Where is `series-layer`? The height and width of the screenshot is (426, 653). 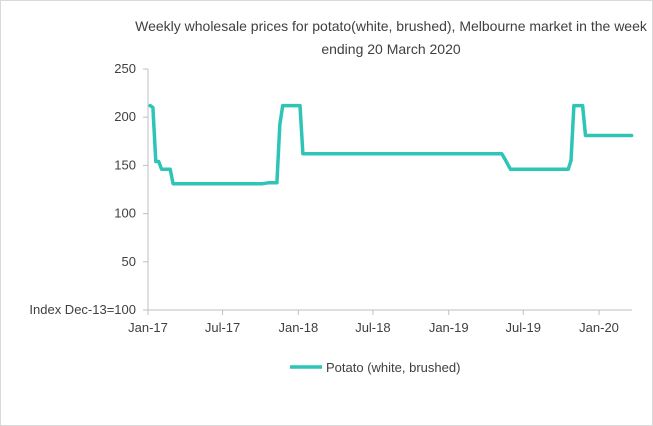 series-layer is located at coordinates (391, 144).